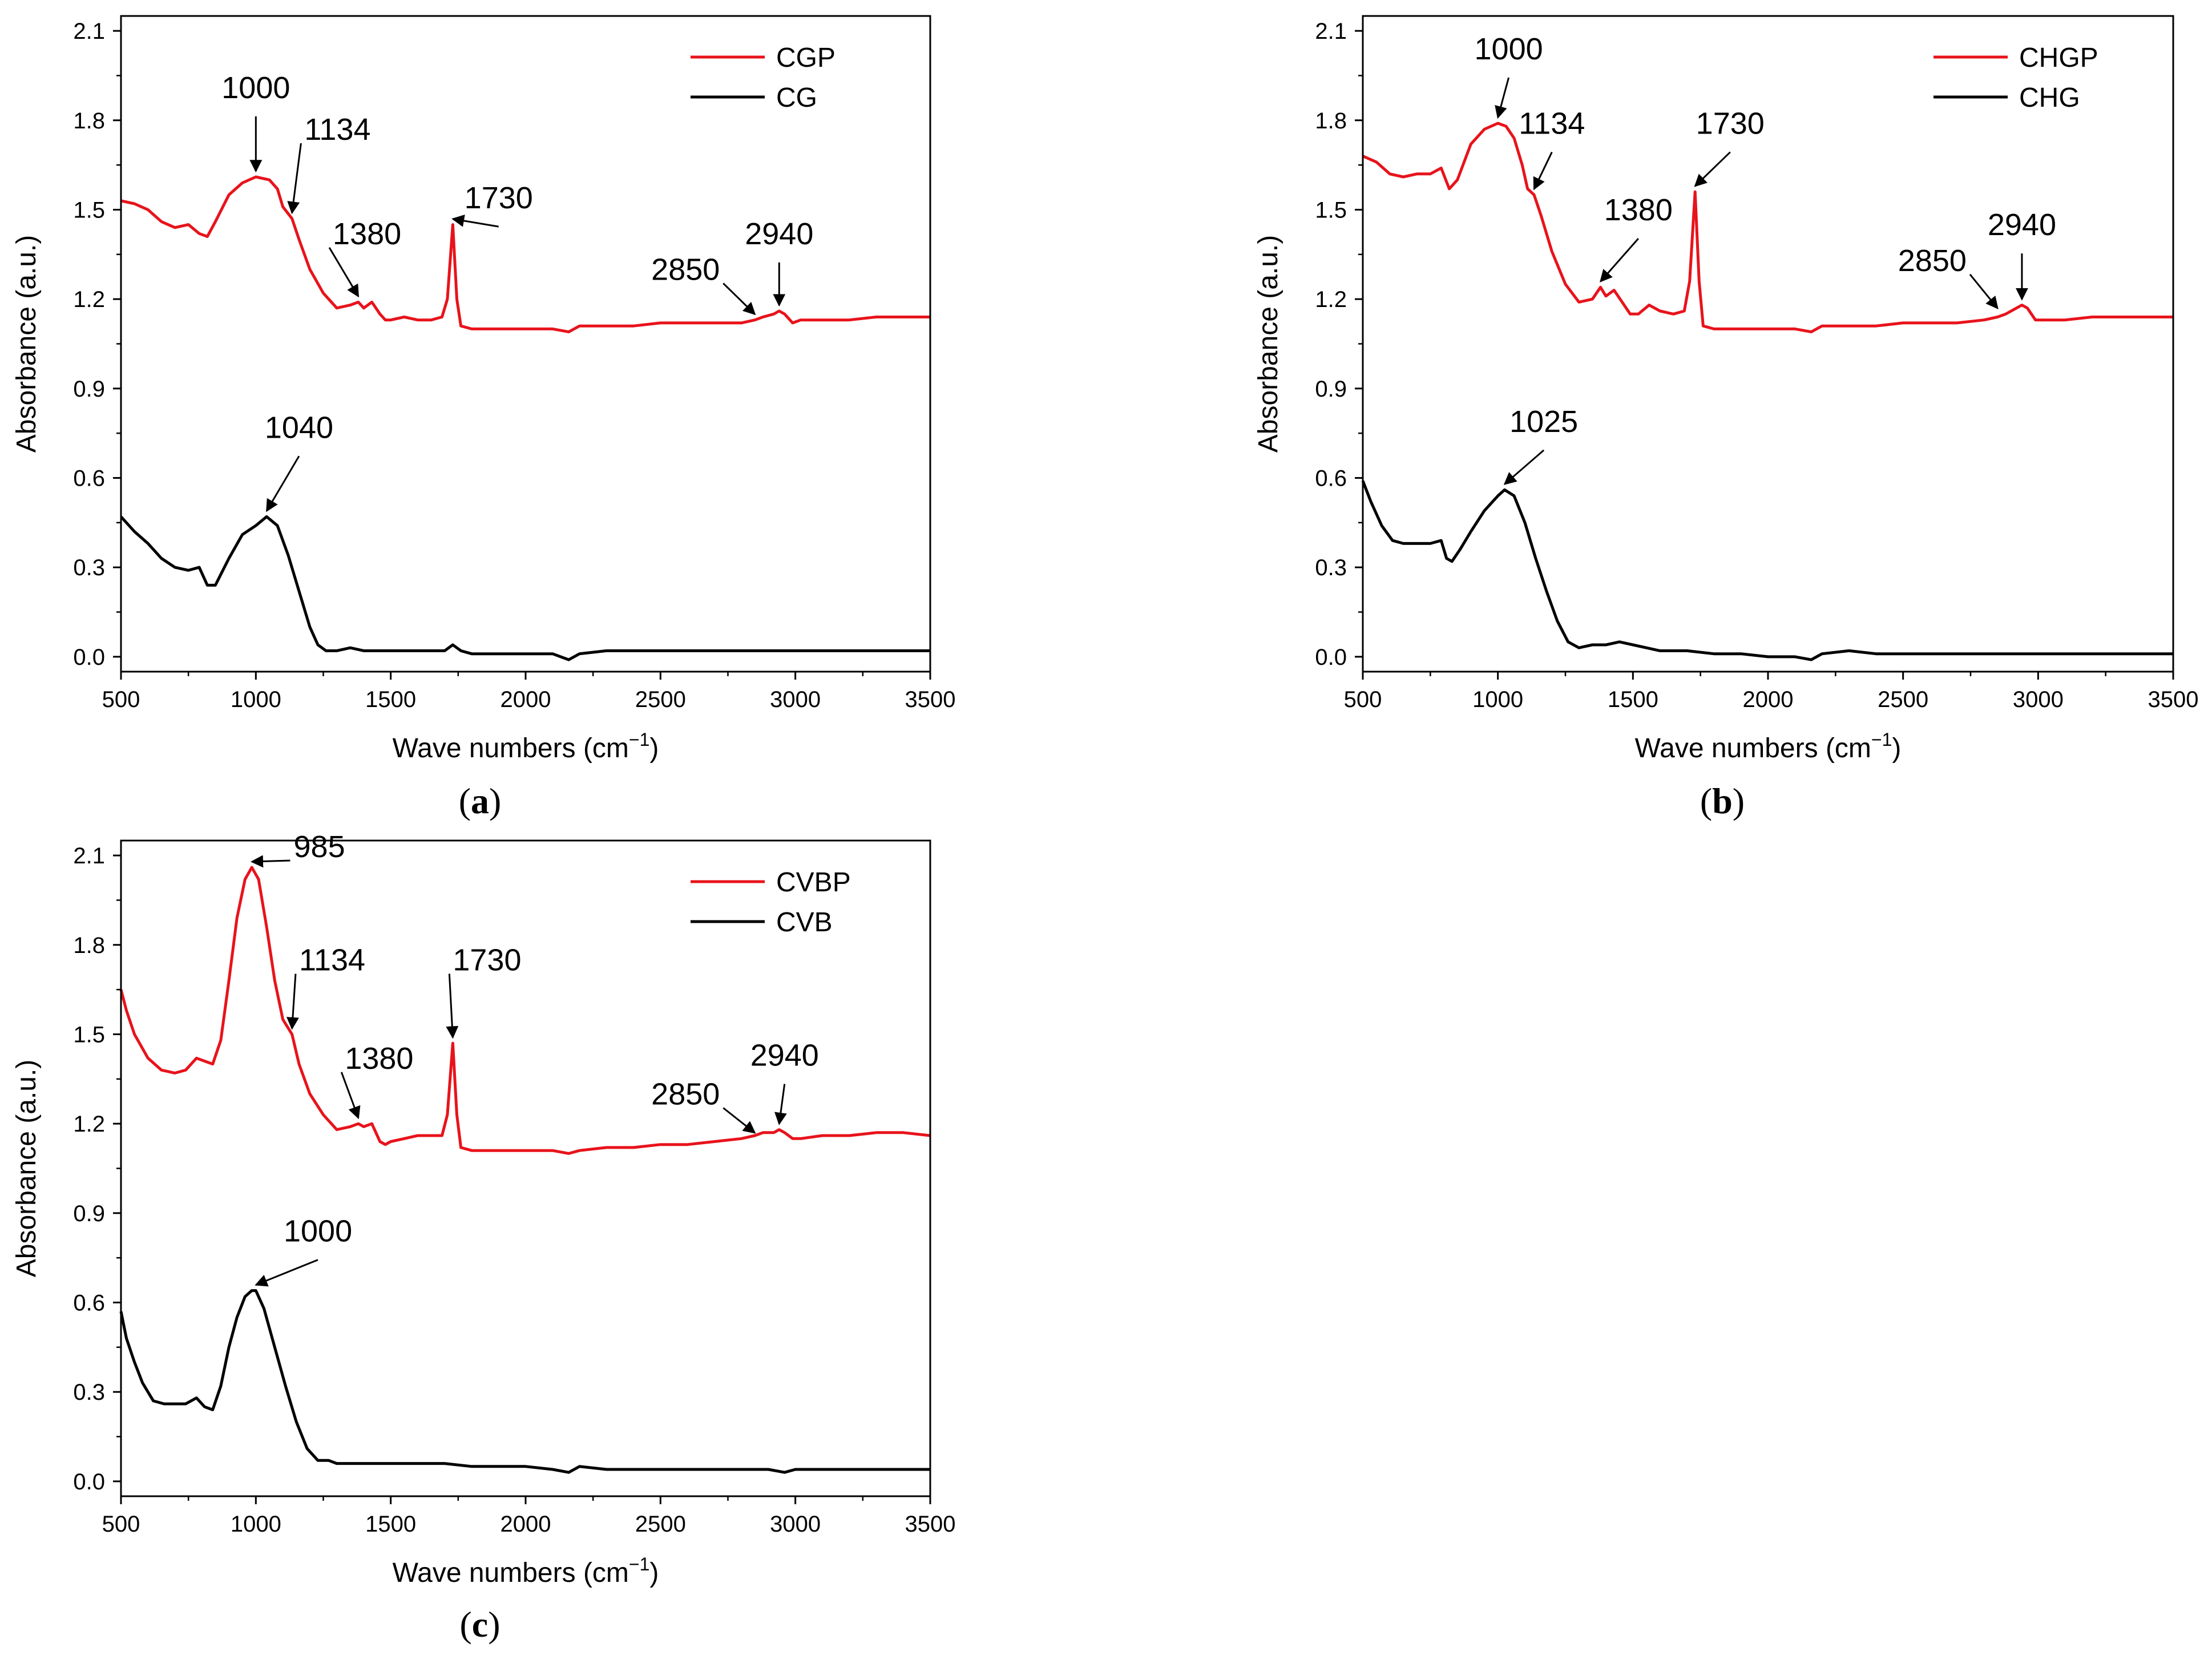 The image size is (2212, 1664). What do you see at coordinates (1767, 228) in the screenshot?
I see `series-line-chgp` at bounding box center [1767, 228].